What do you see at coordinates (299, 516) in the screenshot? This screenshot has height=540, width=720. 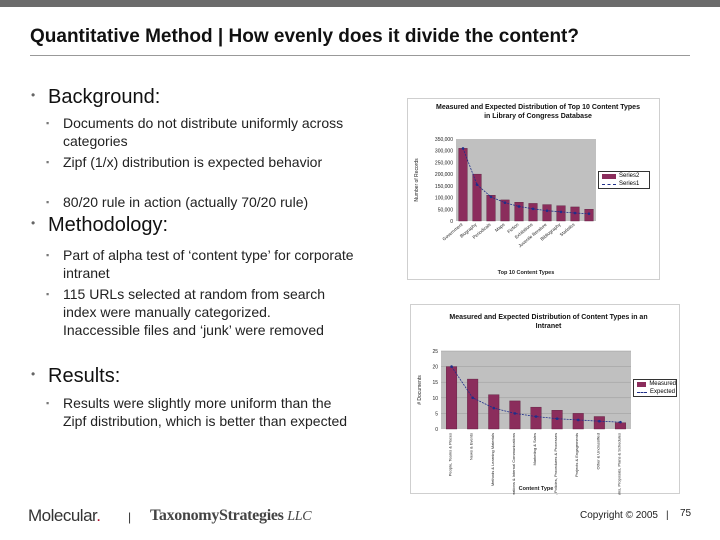 I see `taxonomy-logo-llc: LLC` at bounding box center [299, 516].